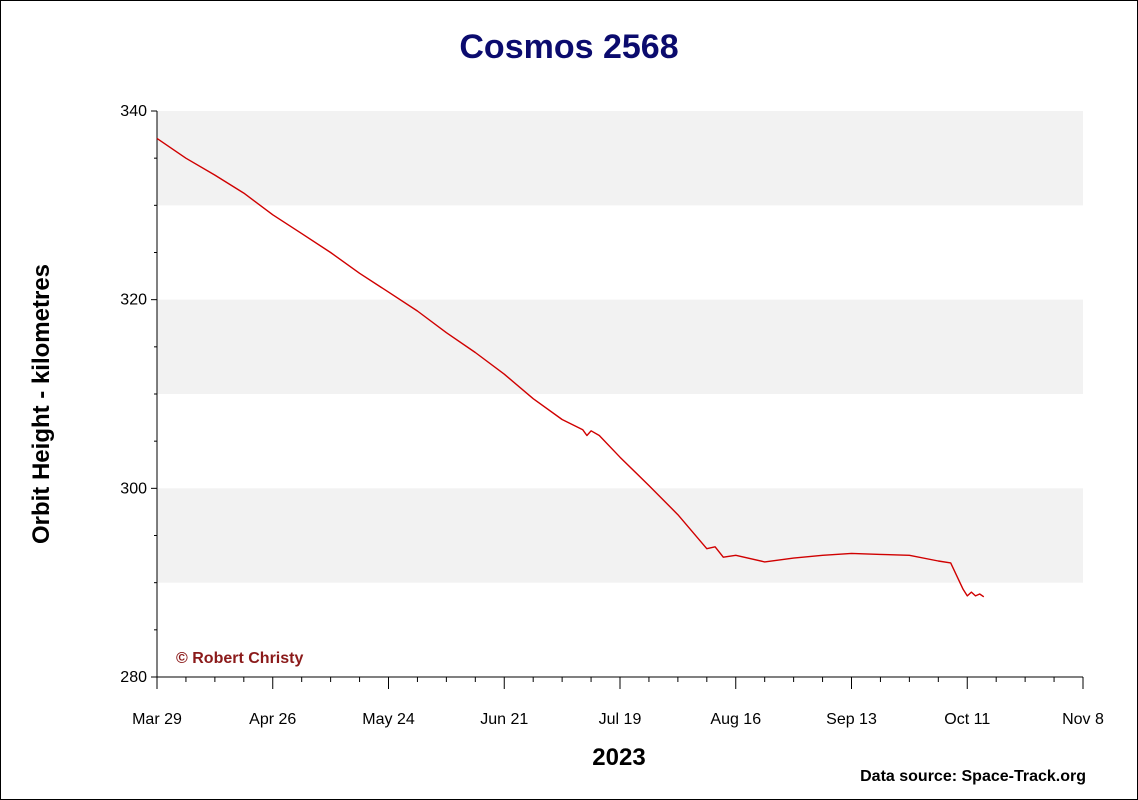  I want to click on copyright-annotation: © Robert Christy, so click(240, 658).